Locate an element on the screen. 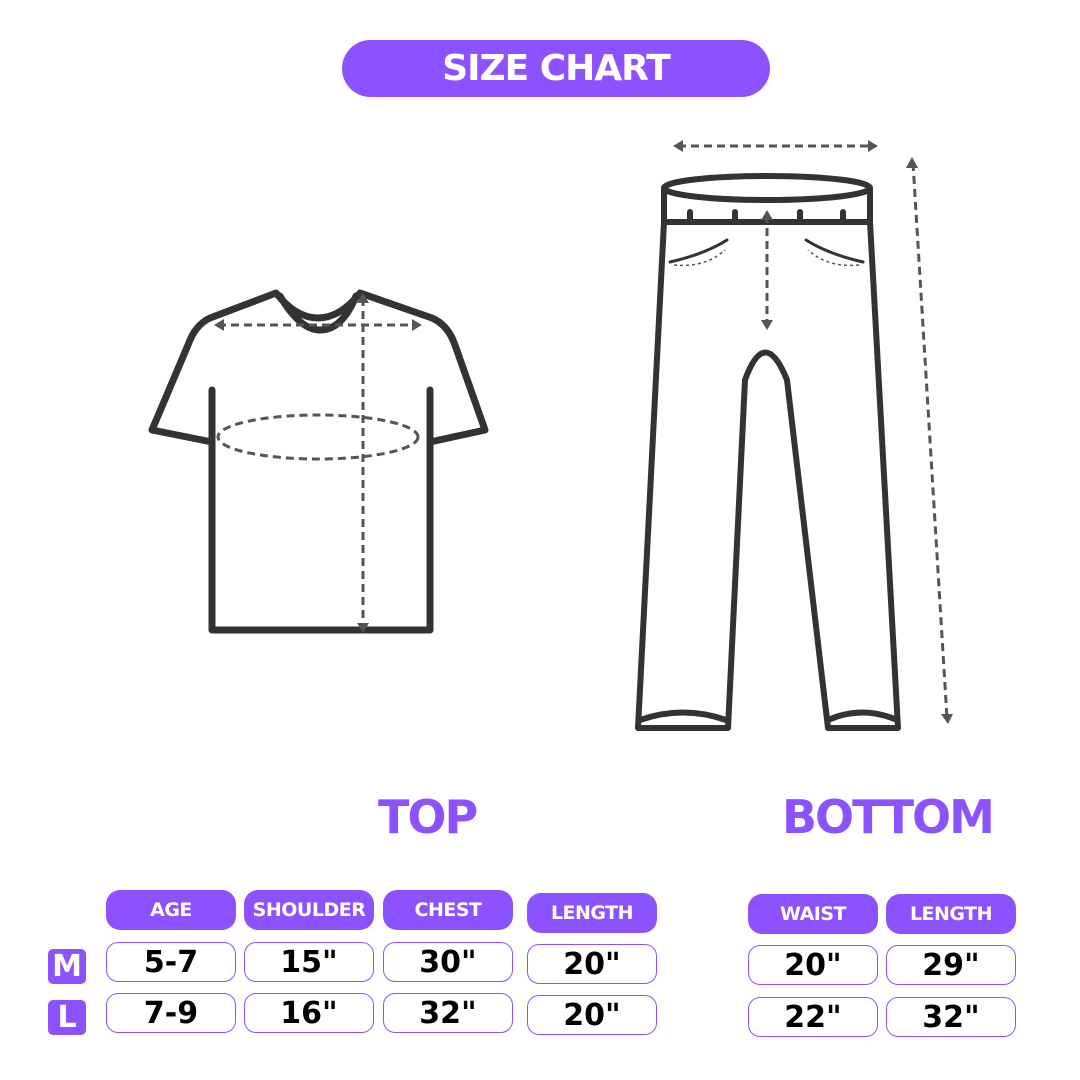  cell-m-top-length: 20" is located at coordinates (592, 964).